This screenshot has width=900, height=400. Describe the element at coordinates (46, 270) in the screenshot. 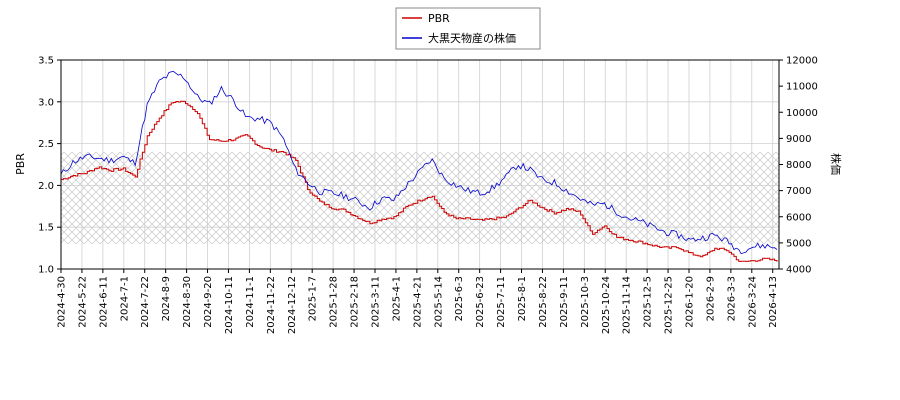

I see `left-tick-label: 1.0` at that location.